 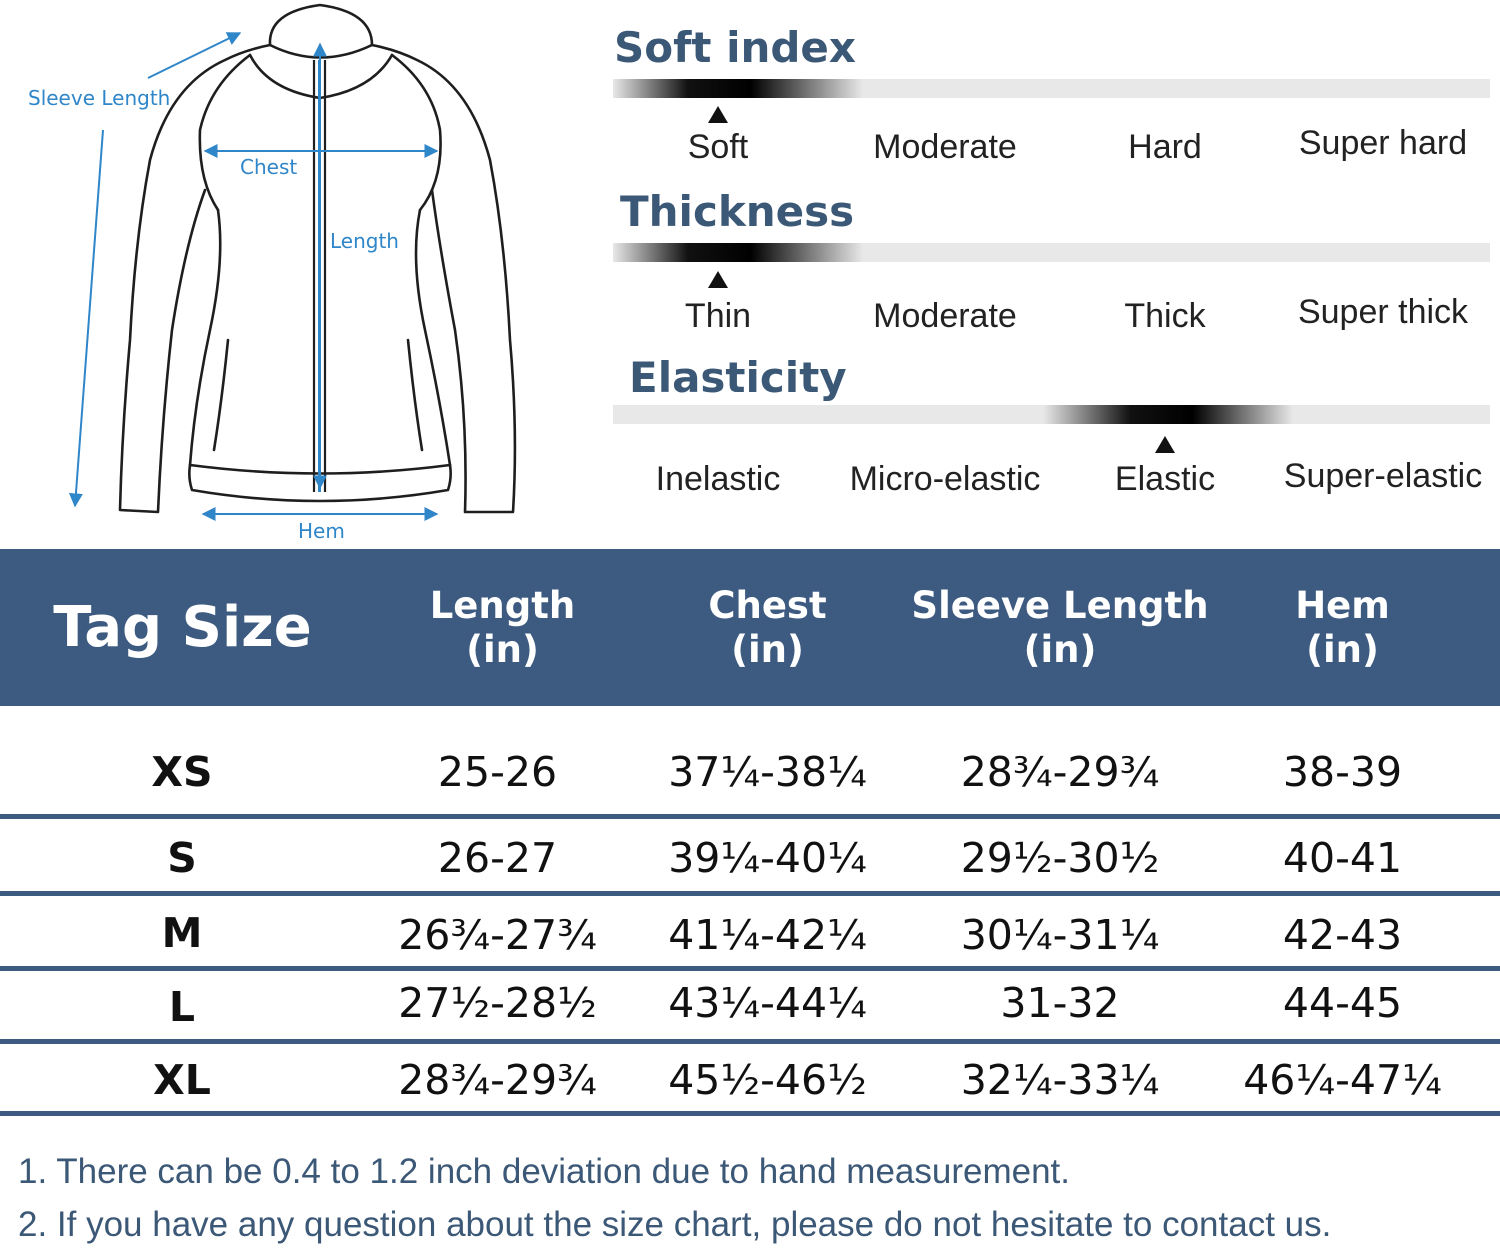 What do you see at coordinates (718, 316) in the screenshot?
I see `thickness-option: Thin` at bounding box center [718, 316].